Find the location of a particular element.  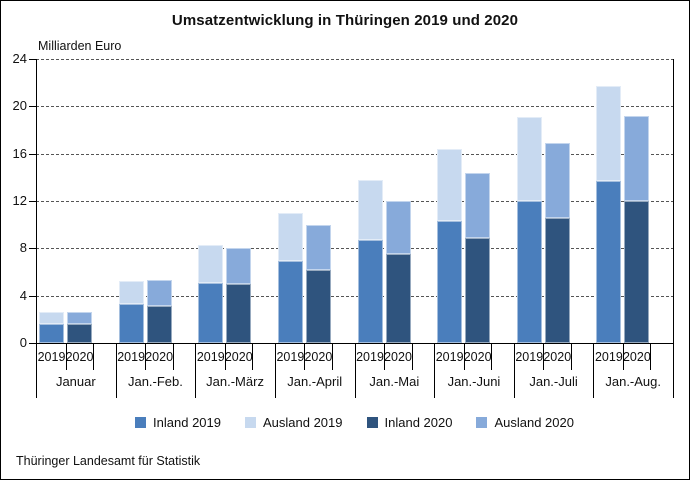

x-group-label: Jan.-März is located at coordinates (235, 381).